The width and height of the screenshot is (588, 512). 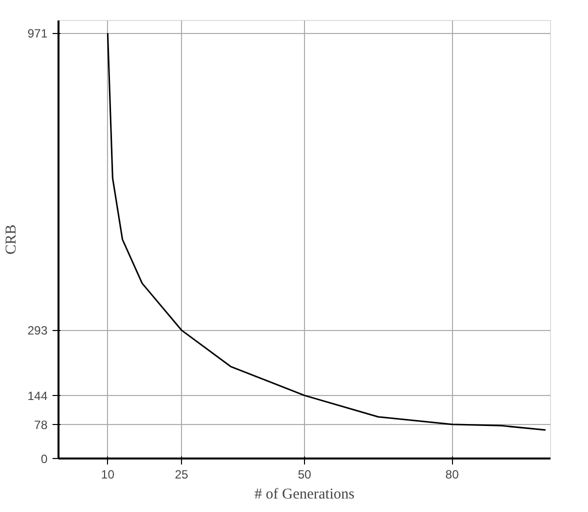 What do you see at coordinates (304, 494) in the screenshot?
I see `x-axis-title: # of Generations` at bounding box center [304, 494].